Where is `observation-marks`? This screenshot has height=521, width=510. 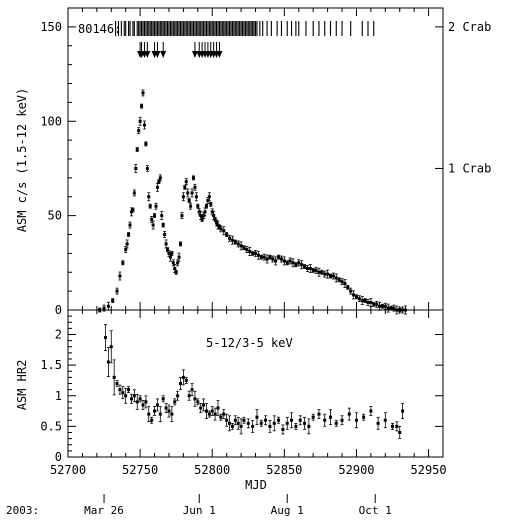
observation-marks is located at coordinates (245, 28).